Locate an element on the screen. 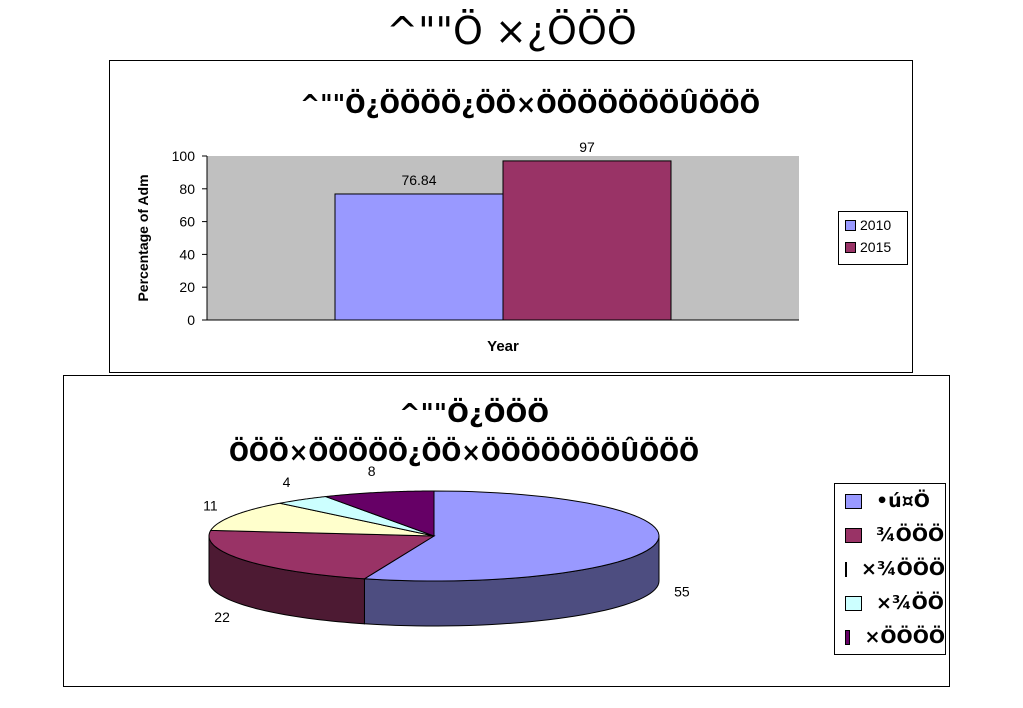 This screenshot has height=708, width=1023. pie-legend-item: ¾ÖÖÖ is located at coordinates (890, 535).